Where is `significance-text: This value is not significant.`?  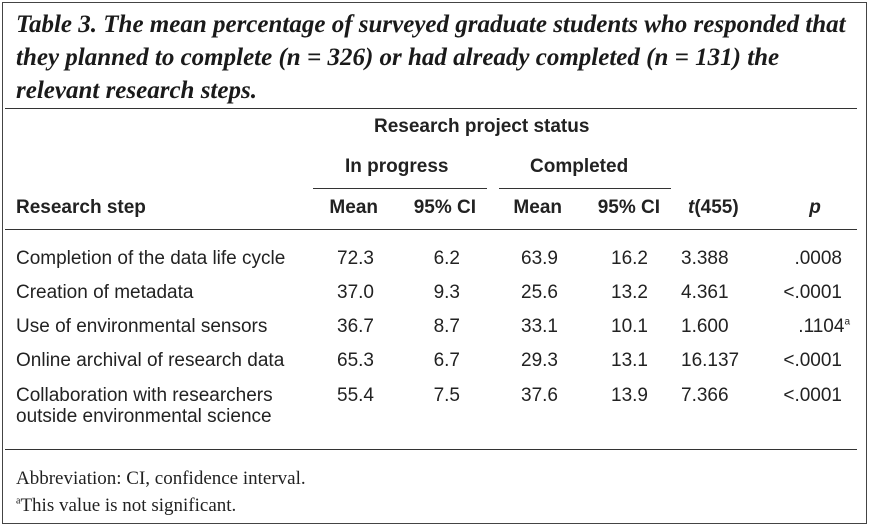
significance-text: This value is not significant. is located at coordinates (128, 505).